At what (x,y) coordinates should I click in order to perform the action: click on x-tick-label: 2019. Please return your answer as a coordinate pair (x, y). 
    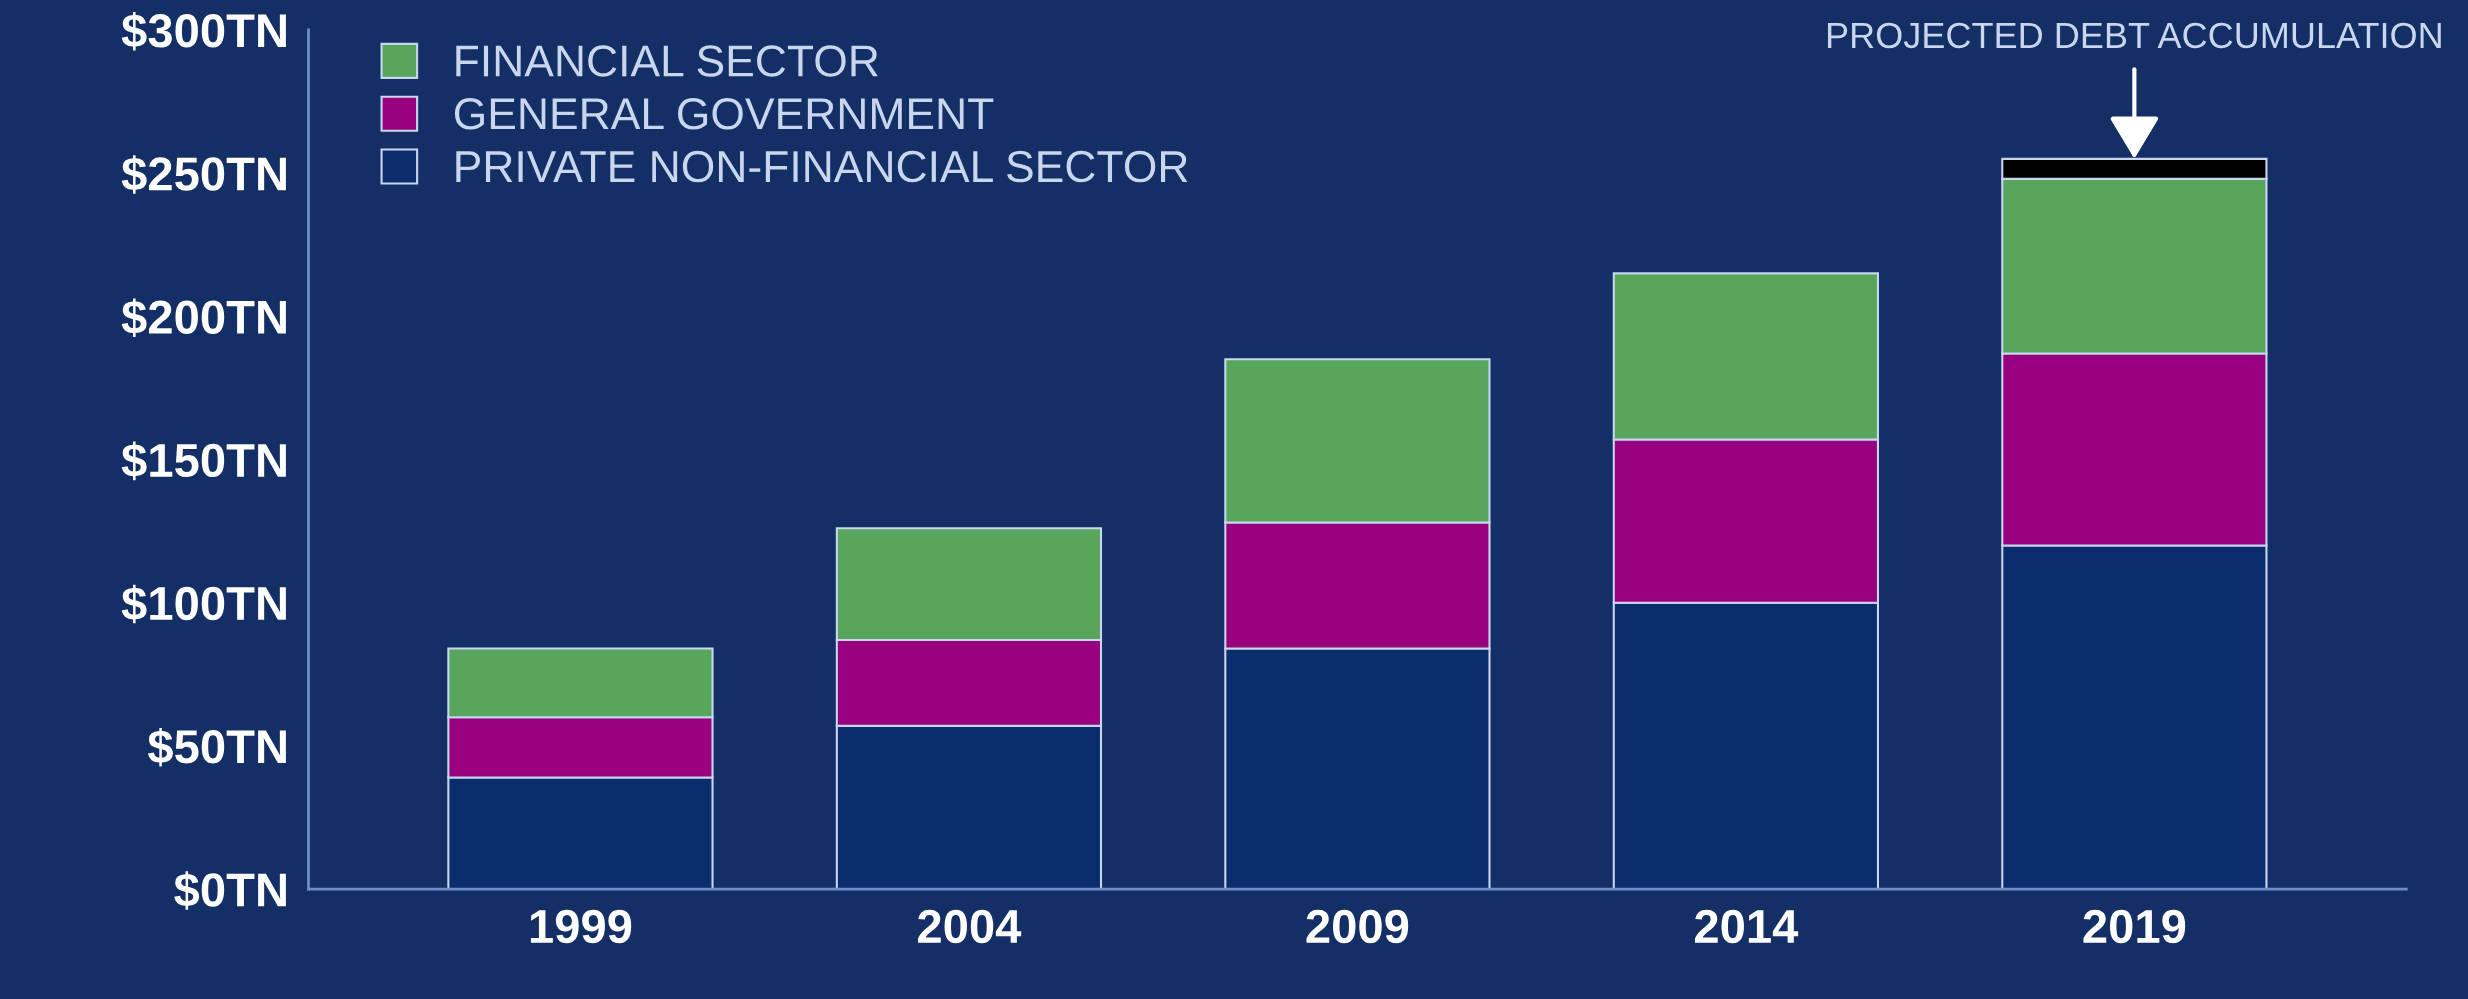
    Looking at the image, I should click on (2134, 926).